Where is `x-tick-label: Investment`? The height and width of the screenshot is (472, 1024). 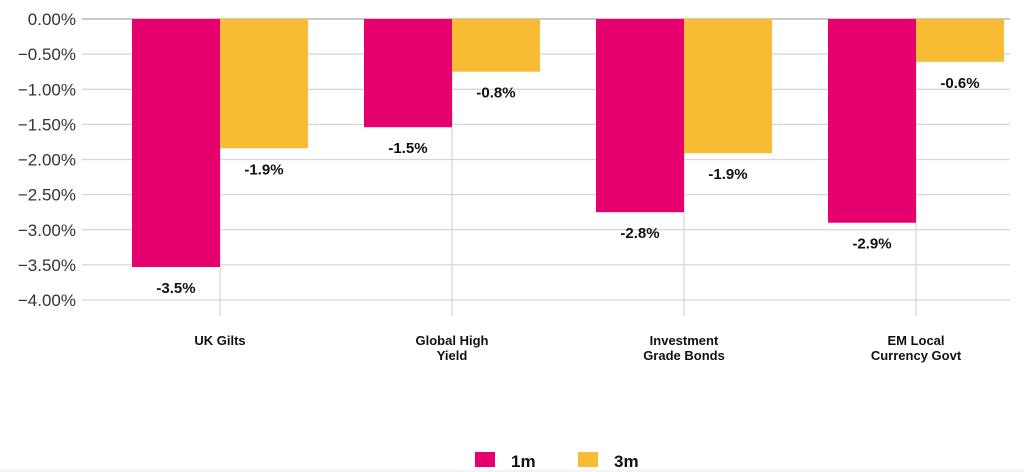 x-tick-label: Investment is located at coordinates (684, 340).